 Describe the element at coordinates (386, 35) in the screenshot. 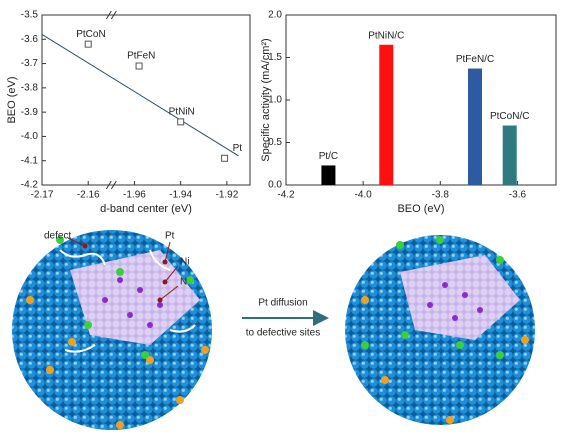

I see `bar-label: PtNiN/C` at that location.